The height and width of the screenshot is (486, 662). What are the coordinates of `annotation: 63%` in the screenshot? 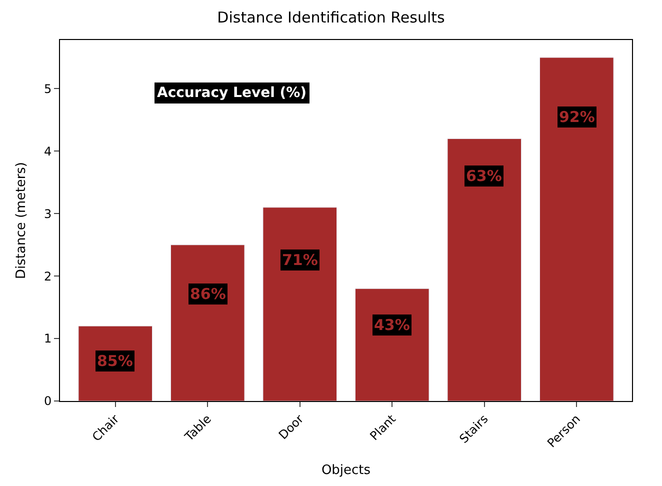 It's located at (484, 176).